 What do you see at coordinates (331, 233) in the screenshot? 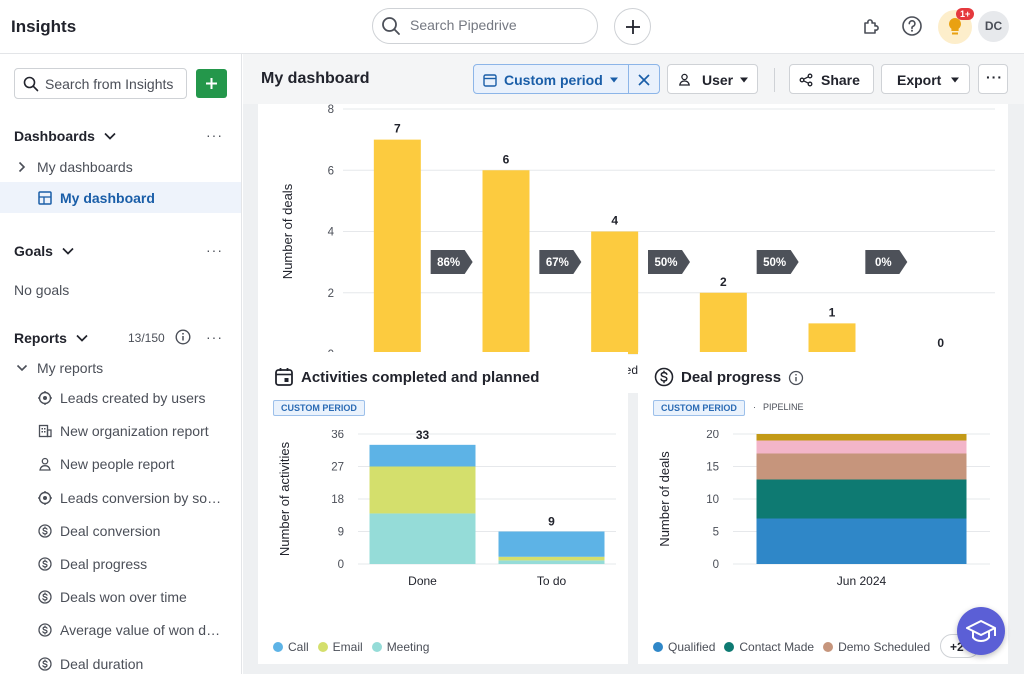
I see `y-tick-label: 4` at bounding box center [331, 233].